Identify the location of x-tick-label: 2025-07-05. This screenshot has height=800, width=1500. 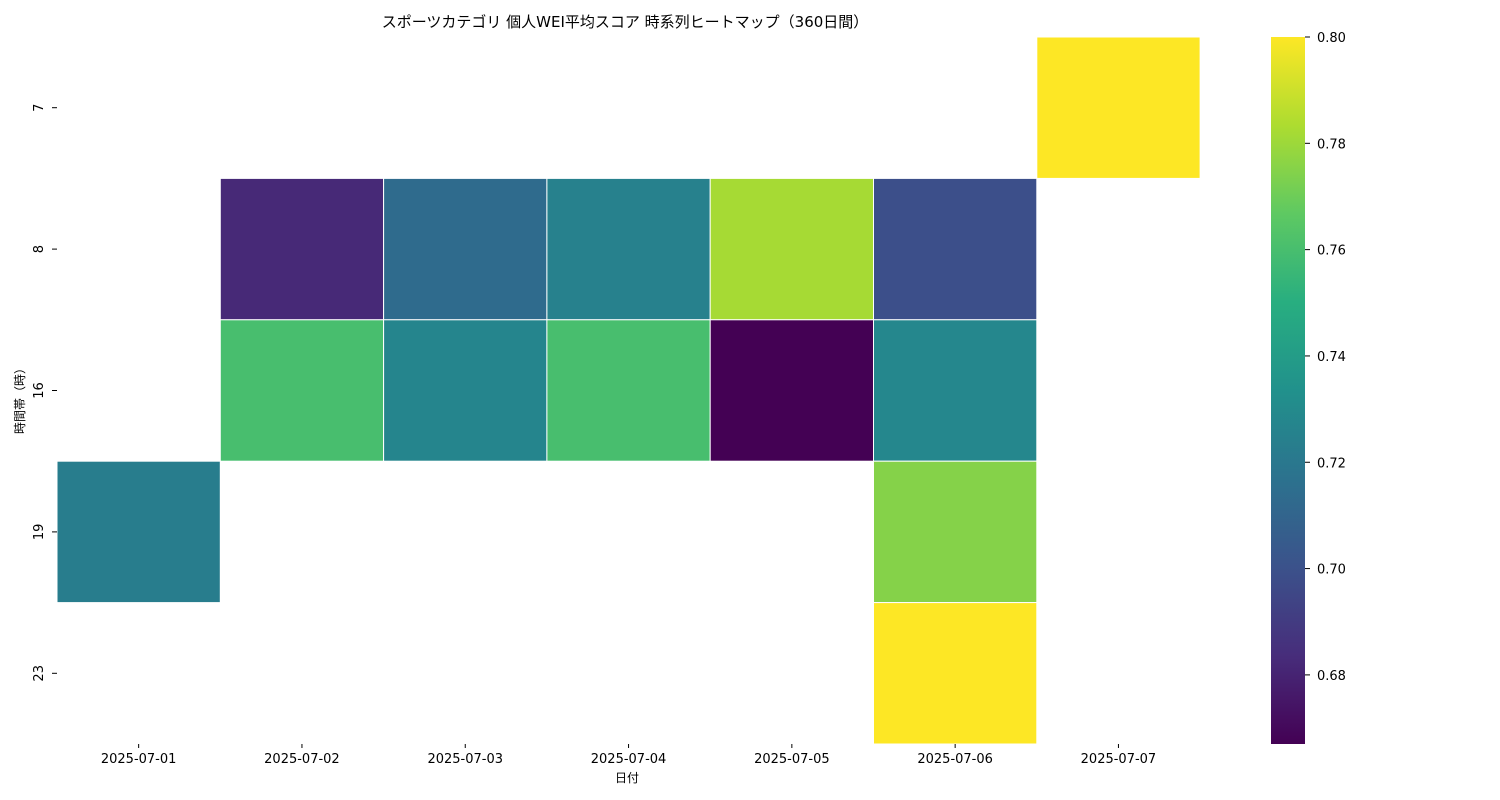
(792, 759).